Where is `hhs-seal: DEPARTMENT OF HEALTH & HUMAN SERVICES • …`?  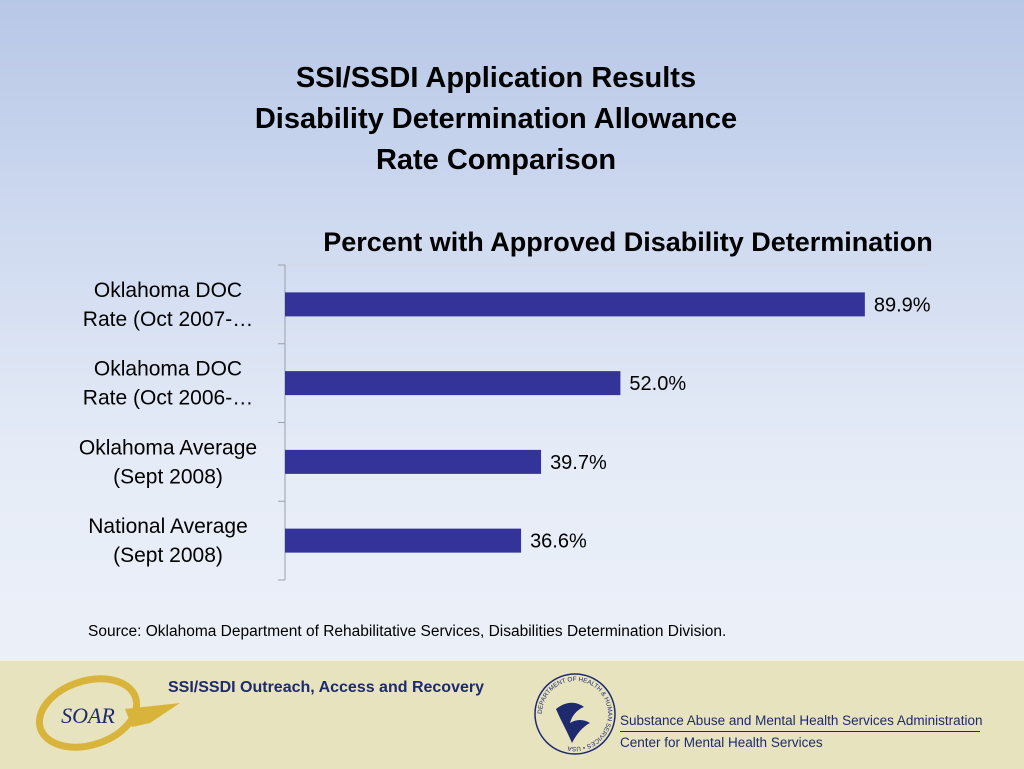 hhs-seal: DEPARTMENT OF HEALTH & HUMAN SERVICES • … is located at coordinates (575, 714).